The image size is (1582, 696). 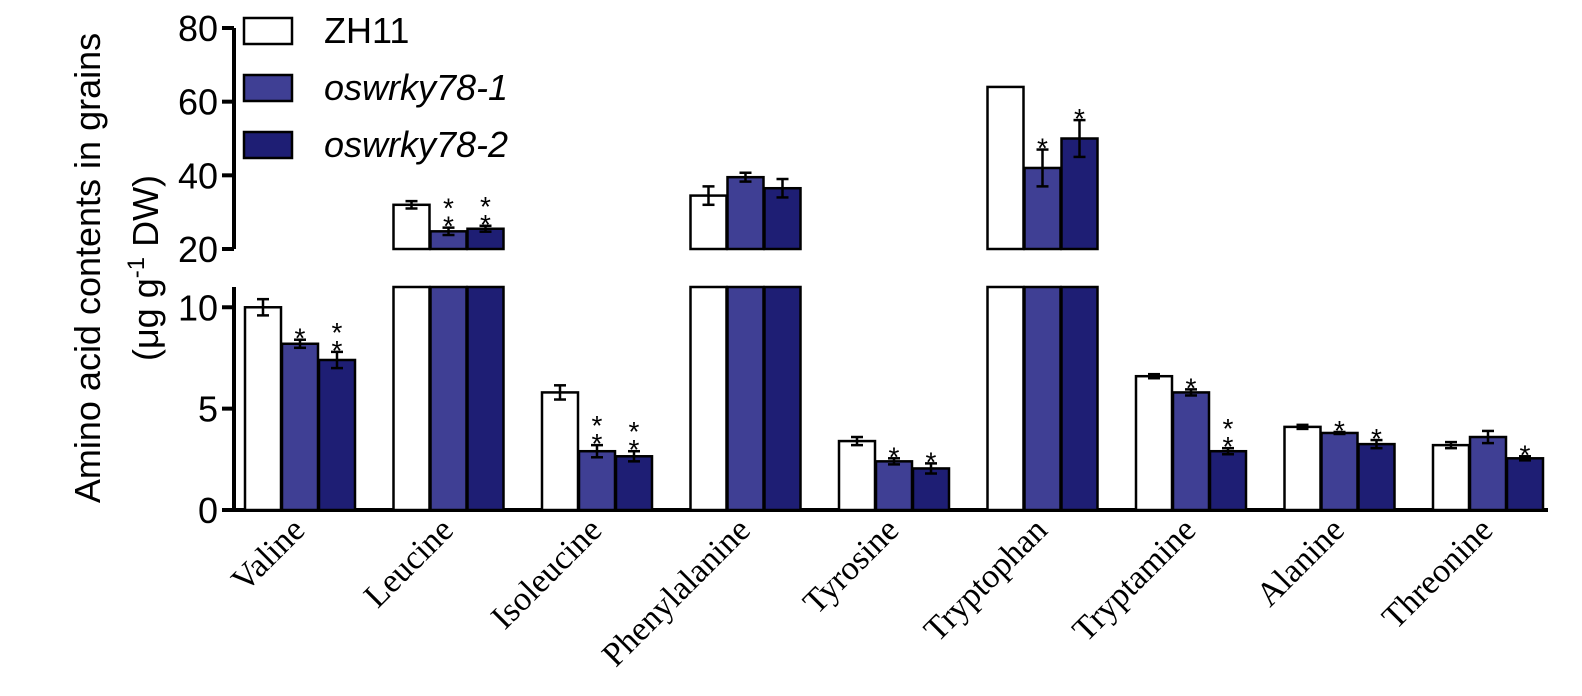 I want to click on legend: ZH11 oswrky78-1 oswrky78-2, so click(x=375, y=87).